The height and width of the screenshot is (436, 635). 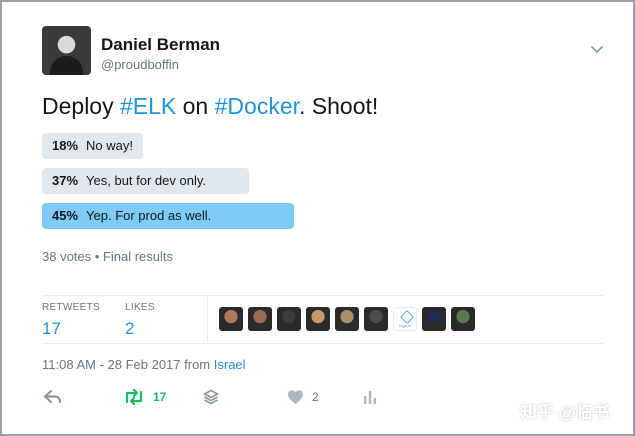 I want to click on likes-value: 2, so click(x=130, y=328).